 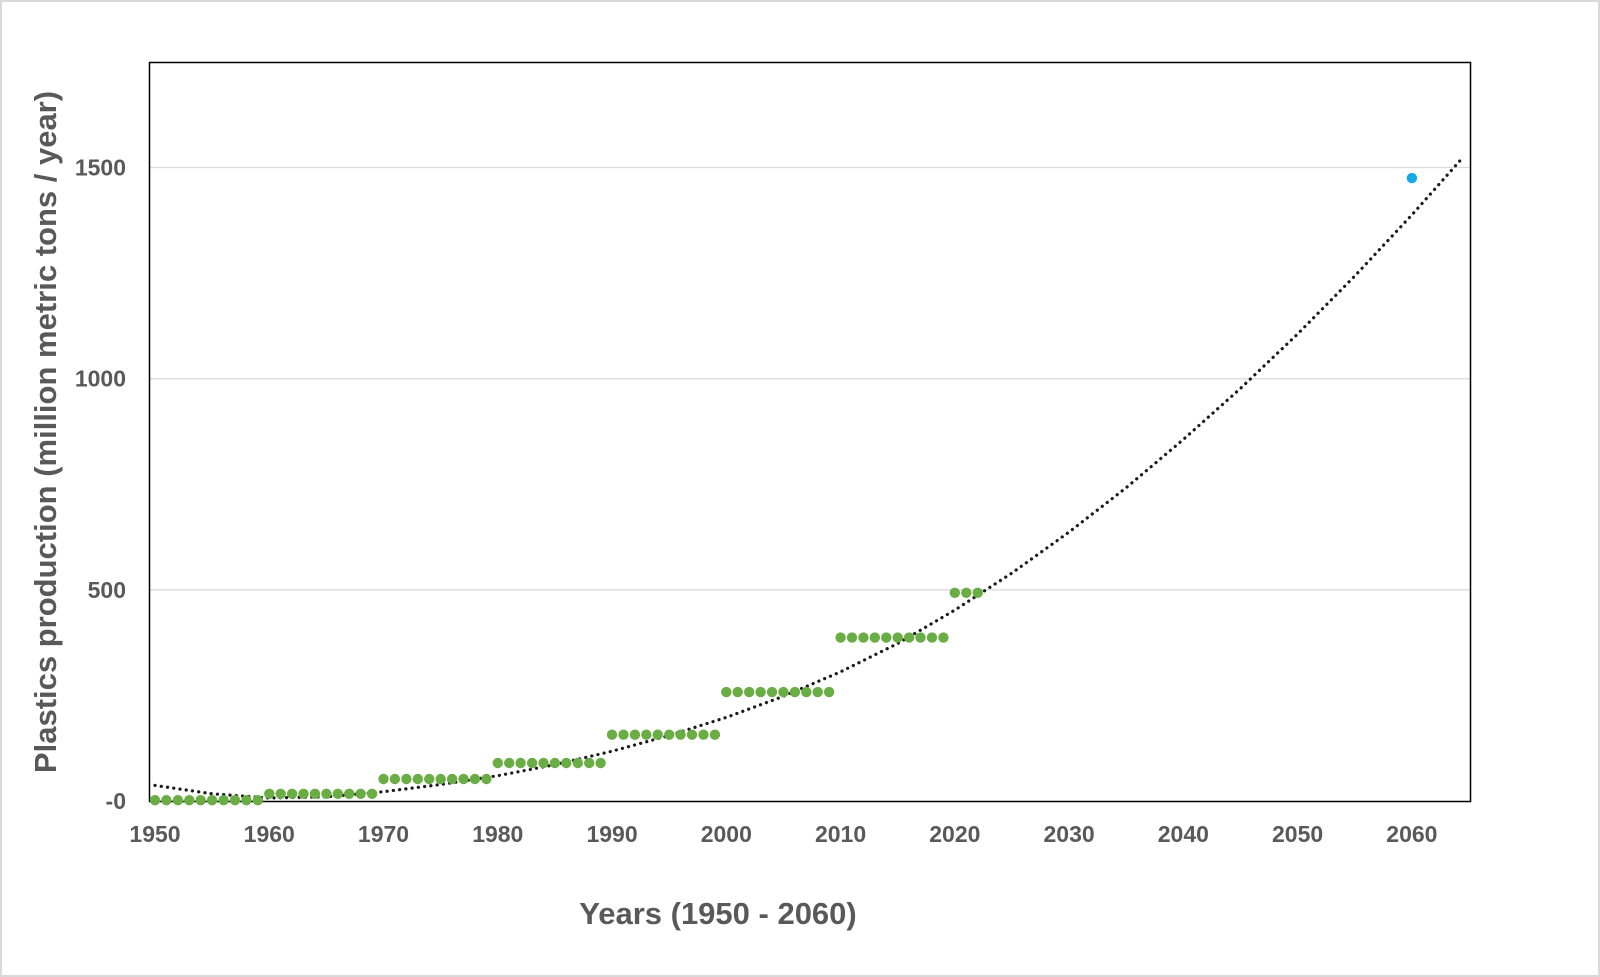 What do you see at coordinates (100, 168) in the screenshot?
I see `y-tick-label: 1500` at bounding box center [100, 168].